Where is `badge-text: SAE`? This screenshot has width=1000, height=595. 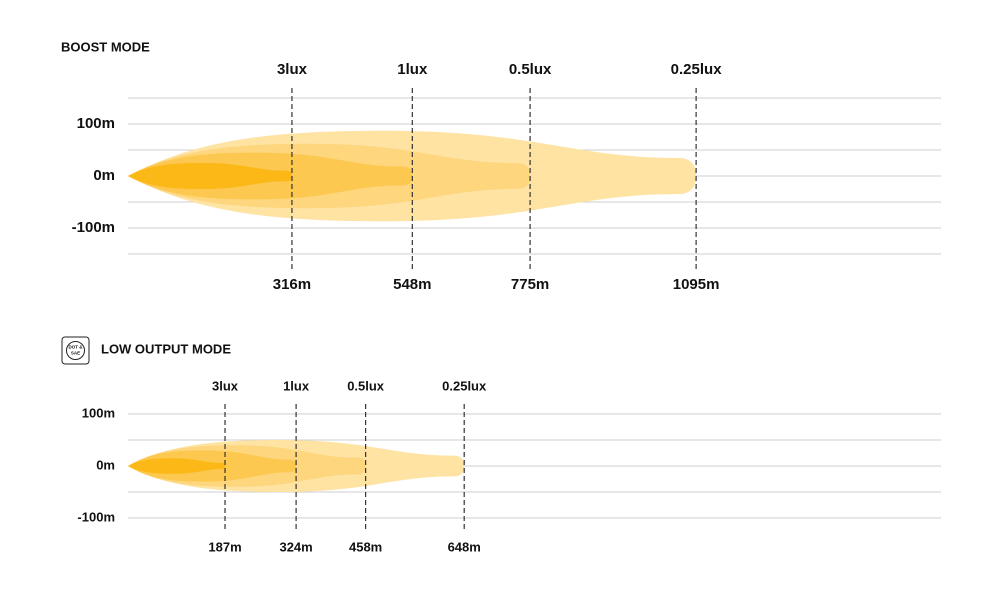
badge-text: SAE is located at coordinates (75, 353).